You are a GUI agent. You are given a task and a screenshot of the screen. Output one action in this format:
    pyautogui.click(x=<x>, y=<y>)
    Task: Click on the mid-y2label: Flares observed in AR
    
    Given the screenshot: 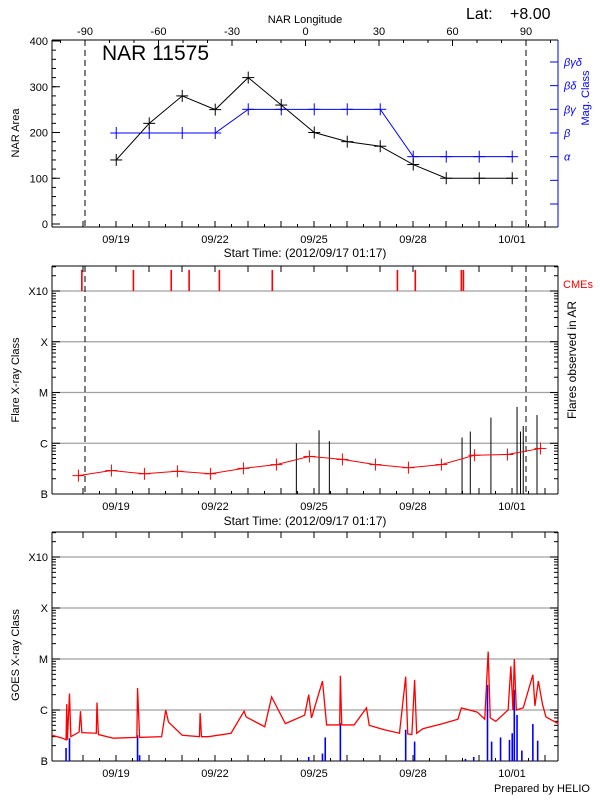 What is the action you would take?
    pyautogui.click(x=572, y=360)
    